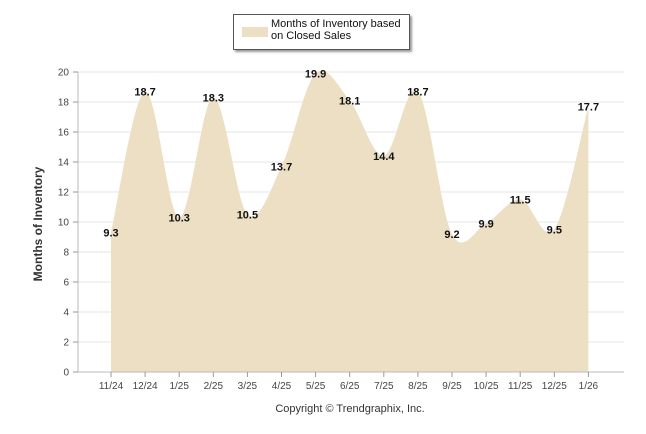 Image resolution: width=646 pixels, height=434 pixels. I want to click on data-label: 10.5, so click(247, 216).